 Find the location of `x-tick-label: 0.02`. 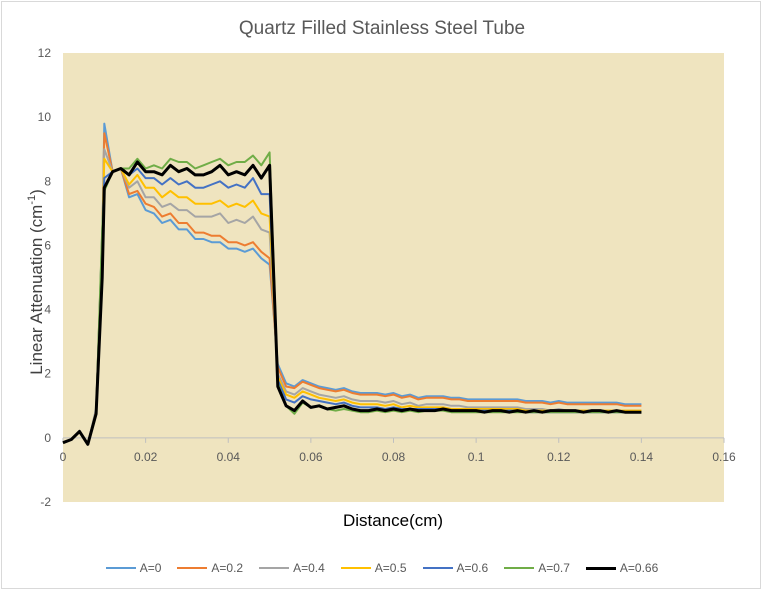

x-tick-label: 0.02 is located at coordinates (146, 457).